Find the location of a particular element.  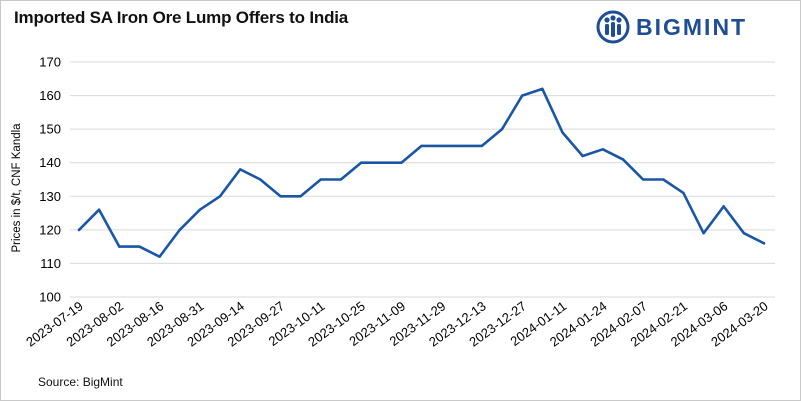

y-axis-label: Prices in $/t, CNF Kandla is located at coordinates (17, 188).